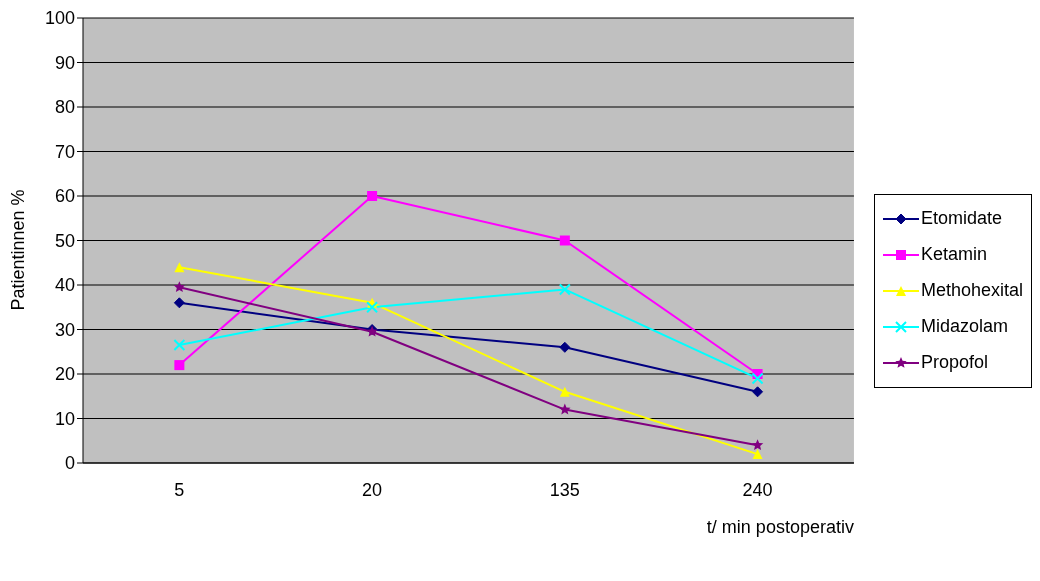  What do you see at coordinates (564, 489) in the screenshot?
I see `x-tick-label: 135` at bounding box center [564, 489].